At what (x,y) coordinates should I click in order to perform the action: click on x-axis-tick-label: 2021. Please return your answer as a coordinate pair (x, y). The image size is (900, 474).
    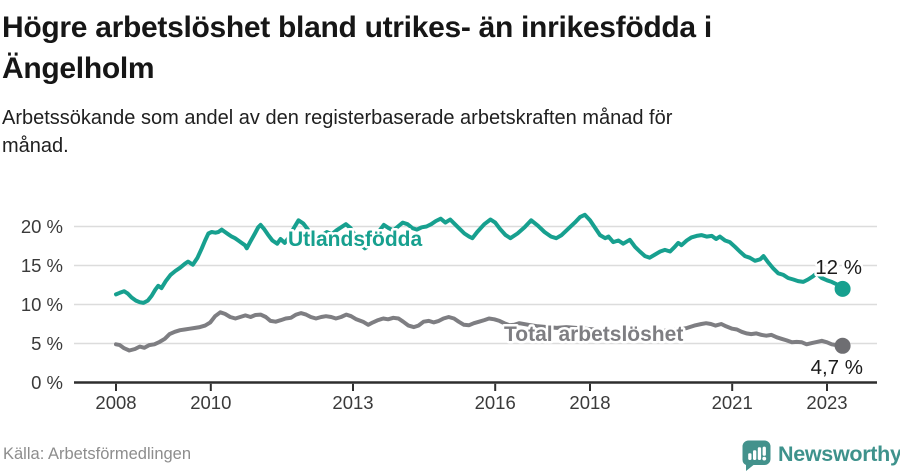
    Looking at the image, I should click on (732, 402).